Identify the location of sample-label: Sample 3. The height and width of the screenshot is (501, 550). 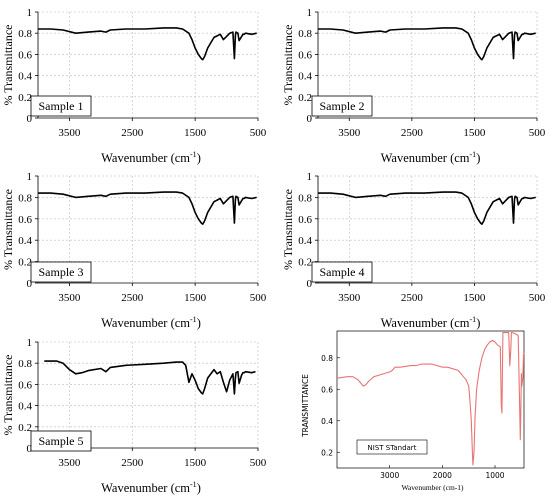
(61, 272).